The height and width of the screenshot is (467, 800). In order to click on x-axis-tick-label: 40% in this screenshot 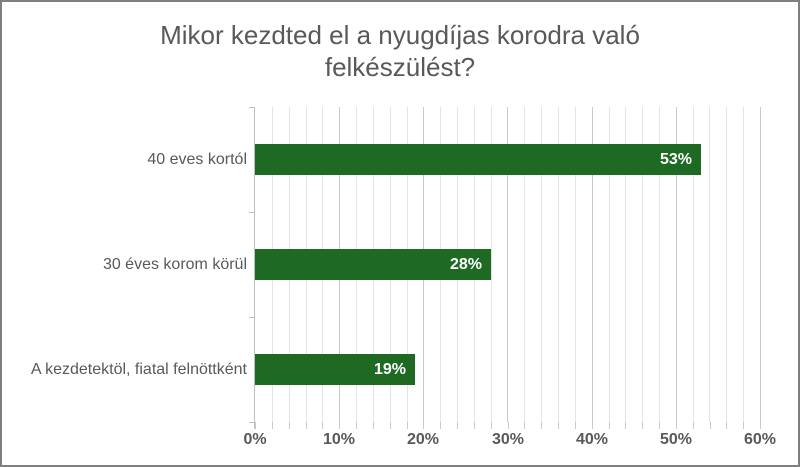, I will do `click(592, 439)`.